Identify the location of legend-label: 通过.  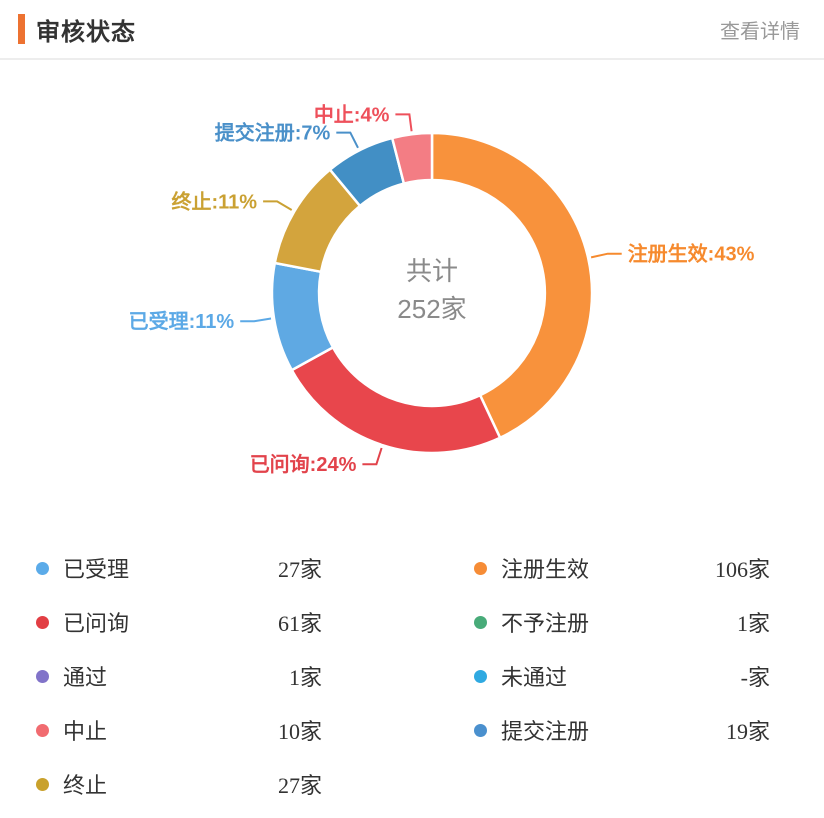
(85, 677).